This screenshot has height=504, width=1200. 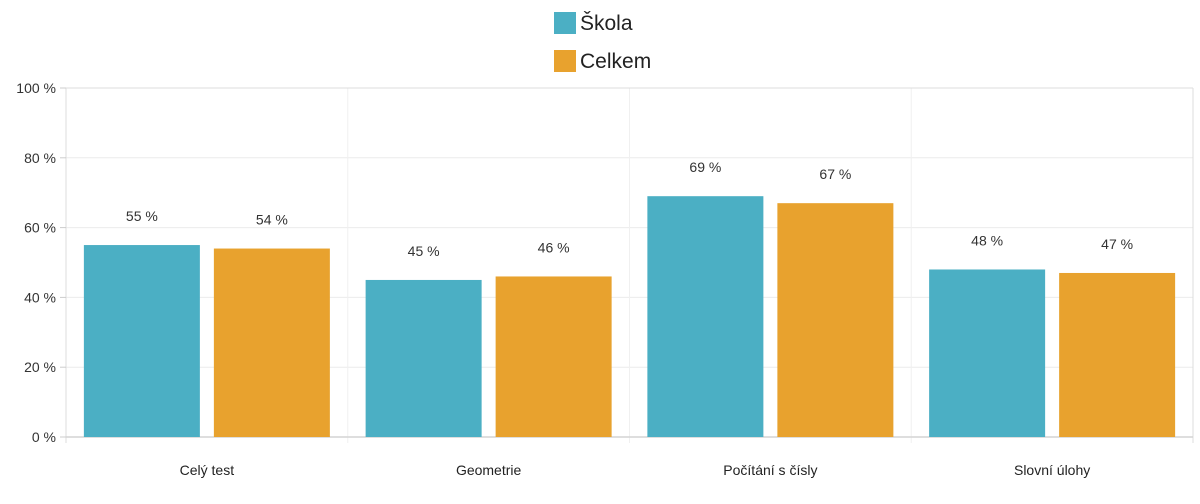 I want to click on data-label: 48 %, so click(x=987, y=240).